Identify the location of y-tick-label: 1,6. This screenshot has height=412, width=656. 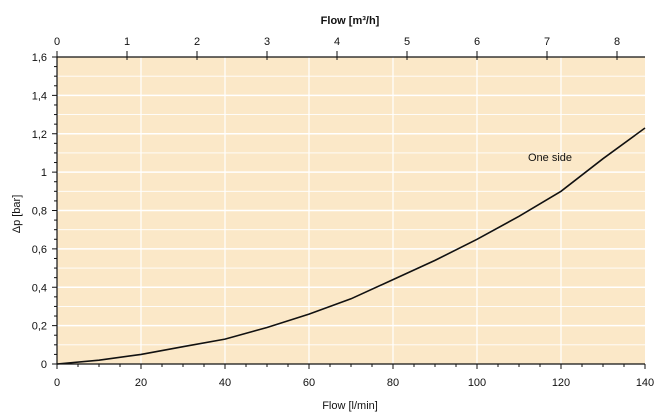
(39, 58).